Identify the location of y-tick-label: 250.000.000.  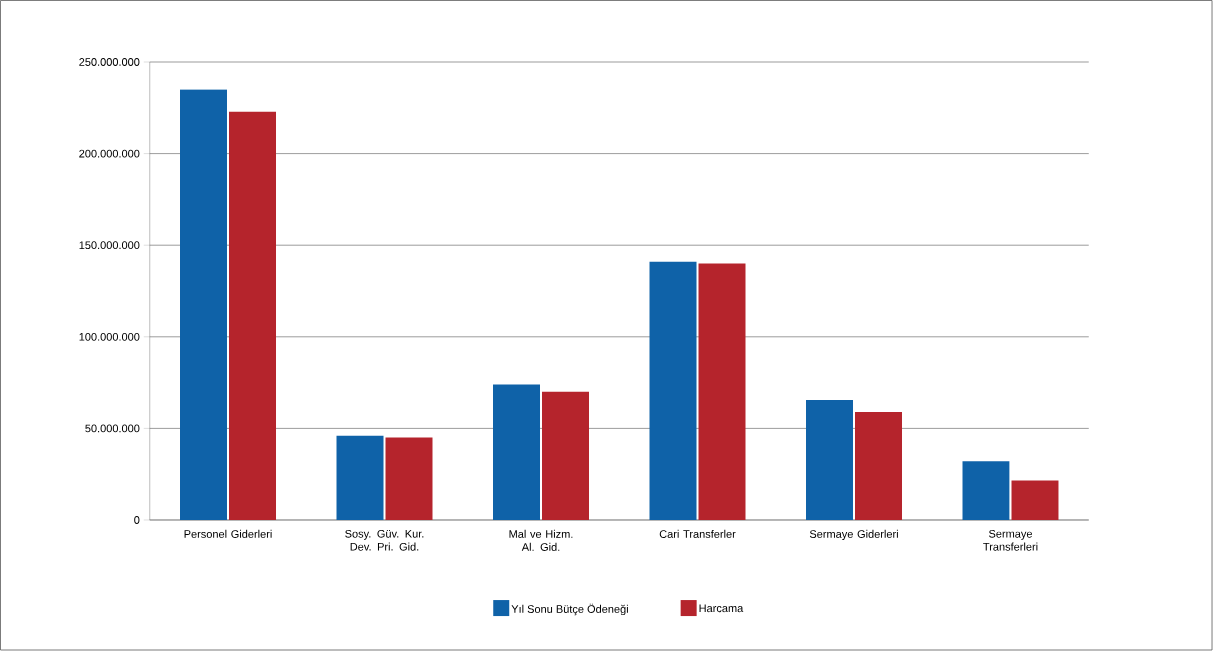
(109, 62).